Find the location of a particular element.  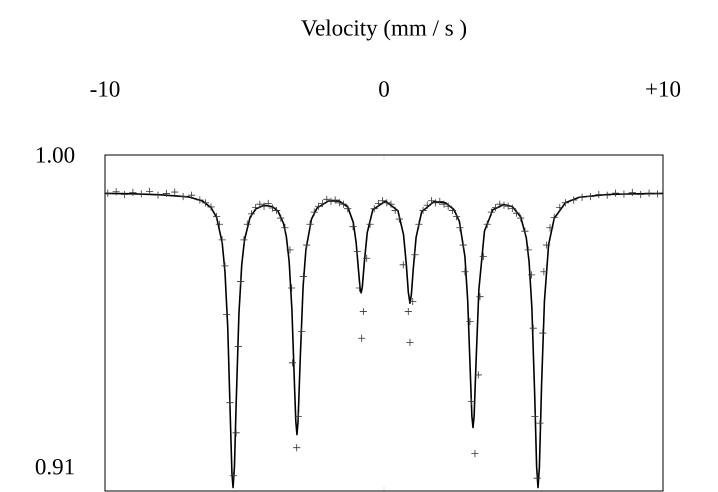

x-axis-title: Velocity (mm / s ) is located at coordinates (383, 30).